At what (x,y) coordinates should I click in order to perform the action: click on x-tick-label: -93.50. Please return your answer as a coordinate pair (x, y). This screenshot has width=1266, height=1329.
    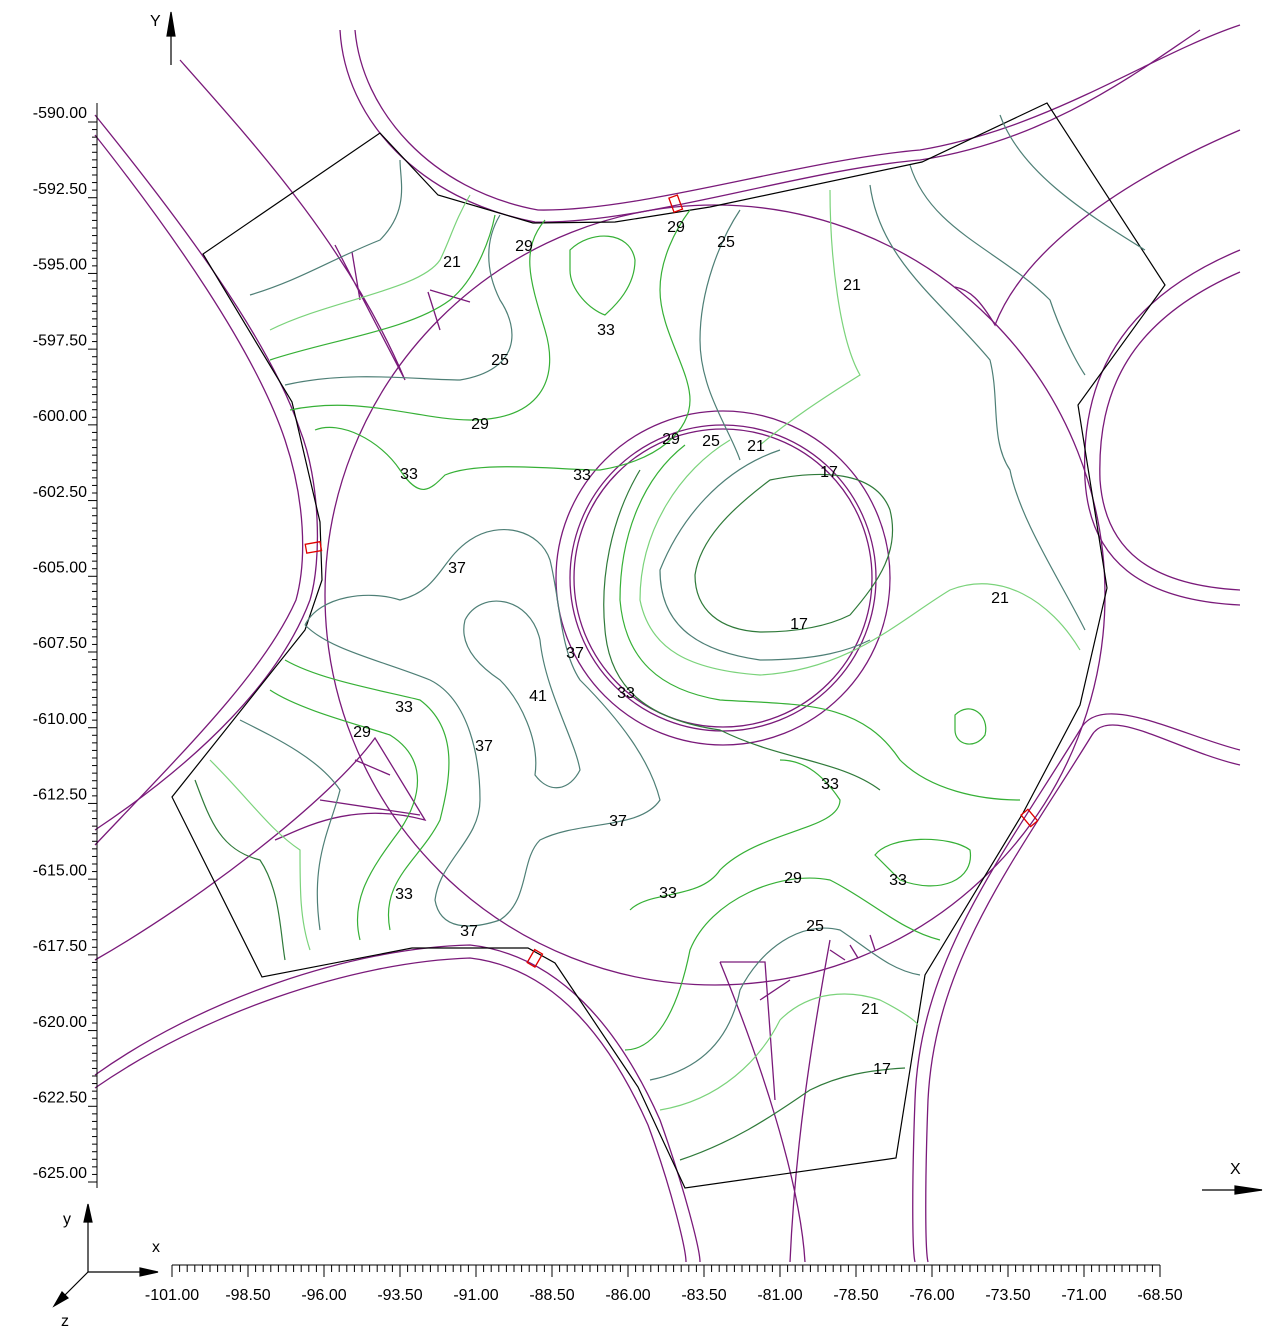
    Looking at the image, I should click on (399, 1295).